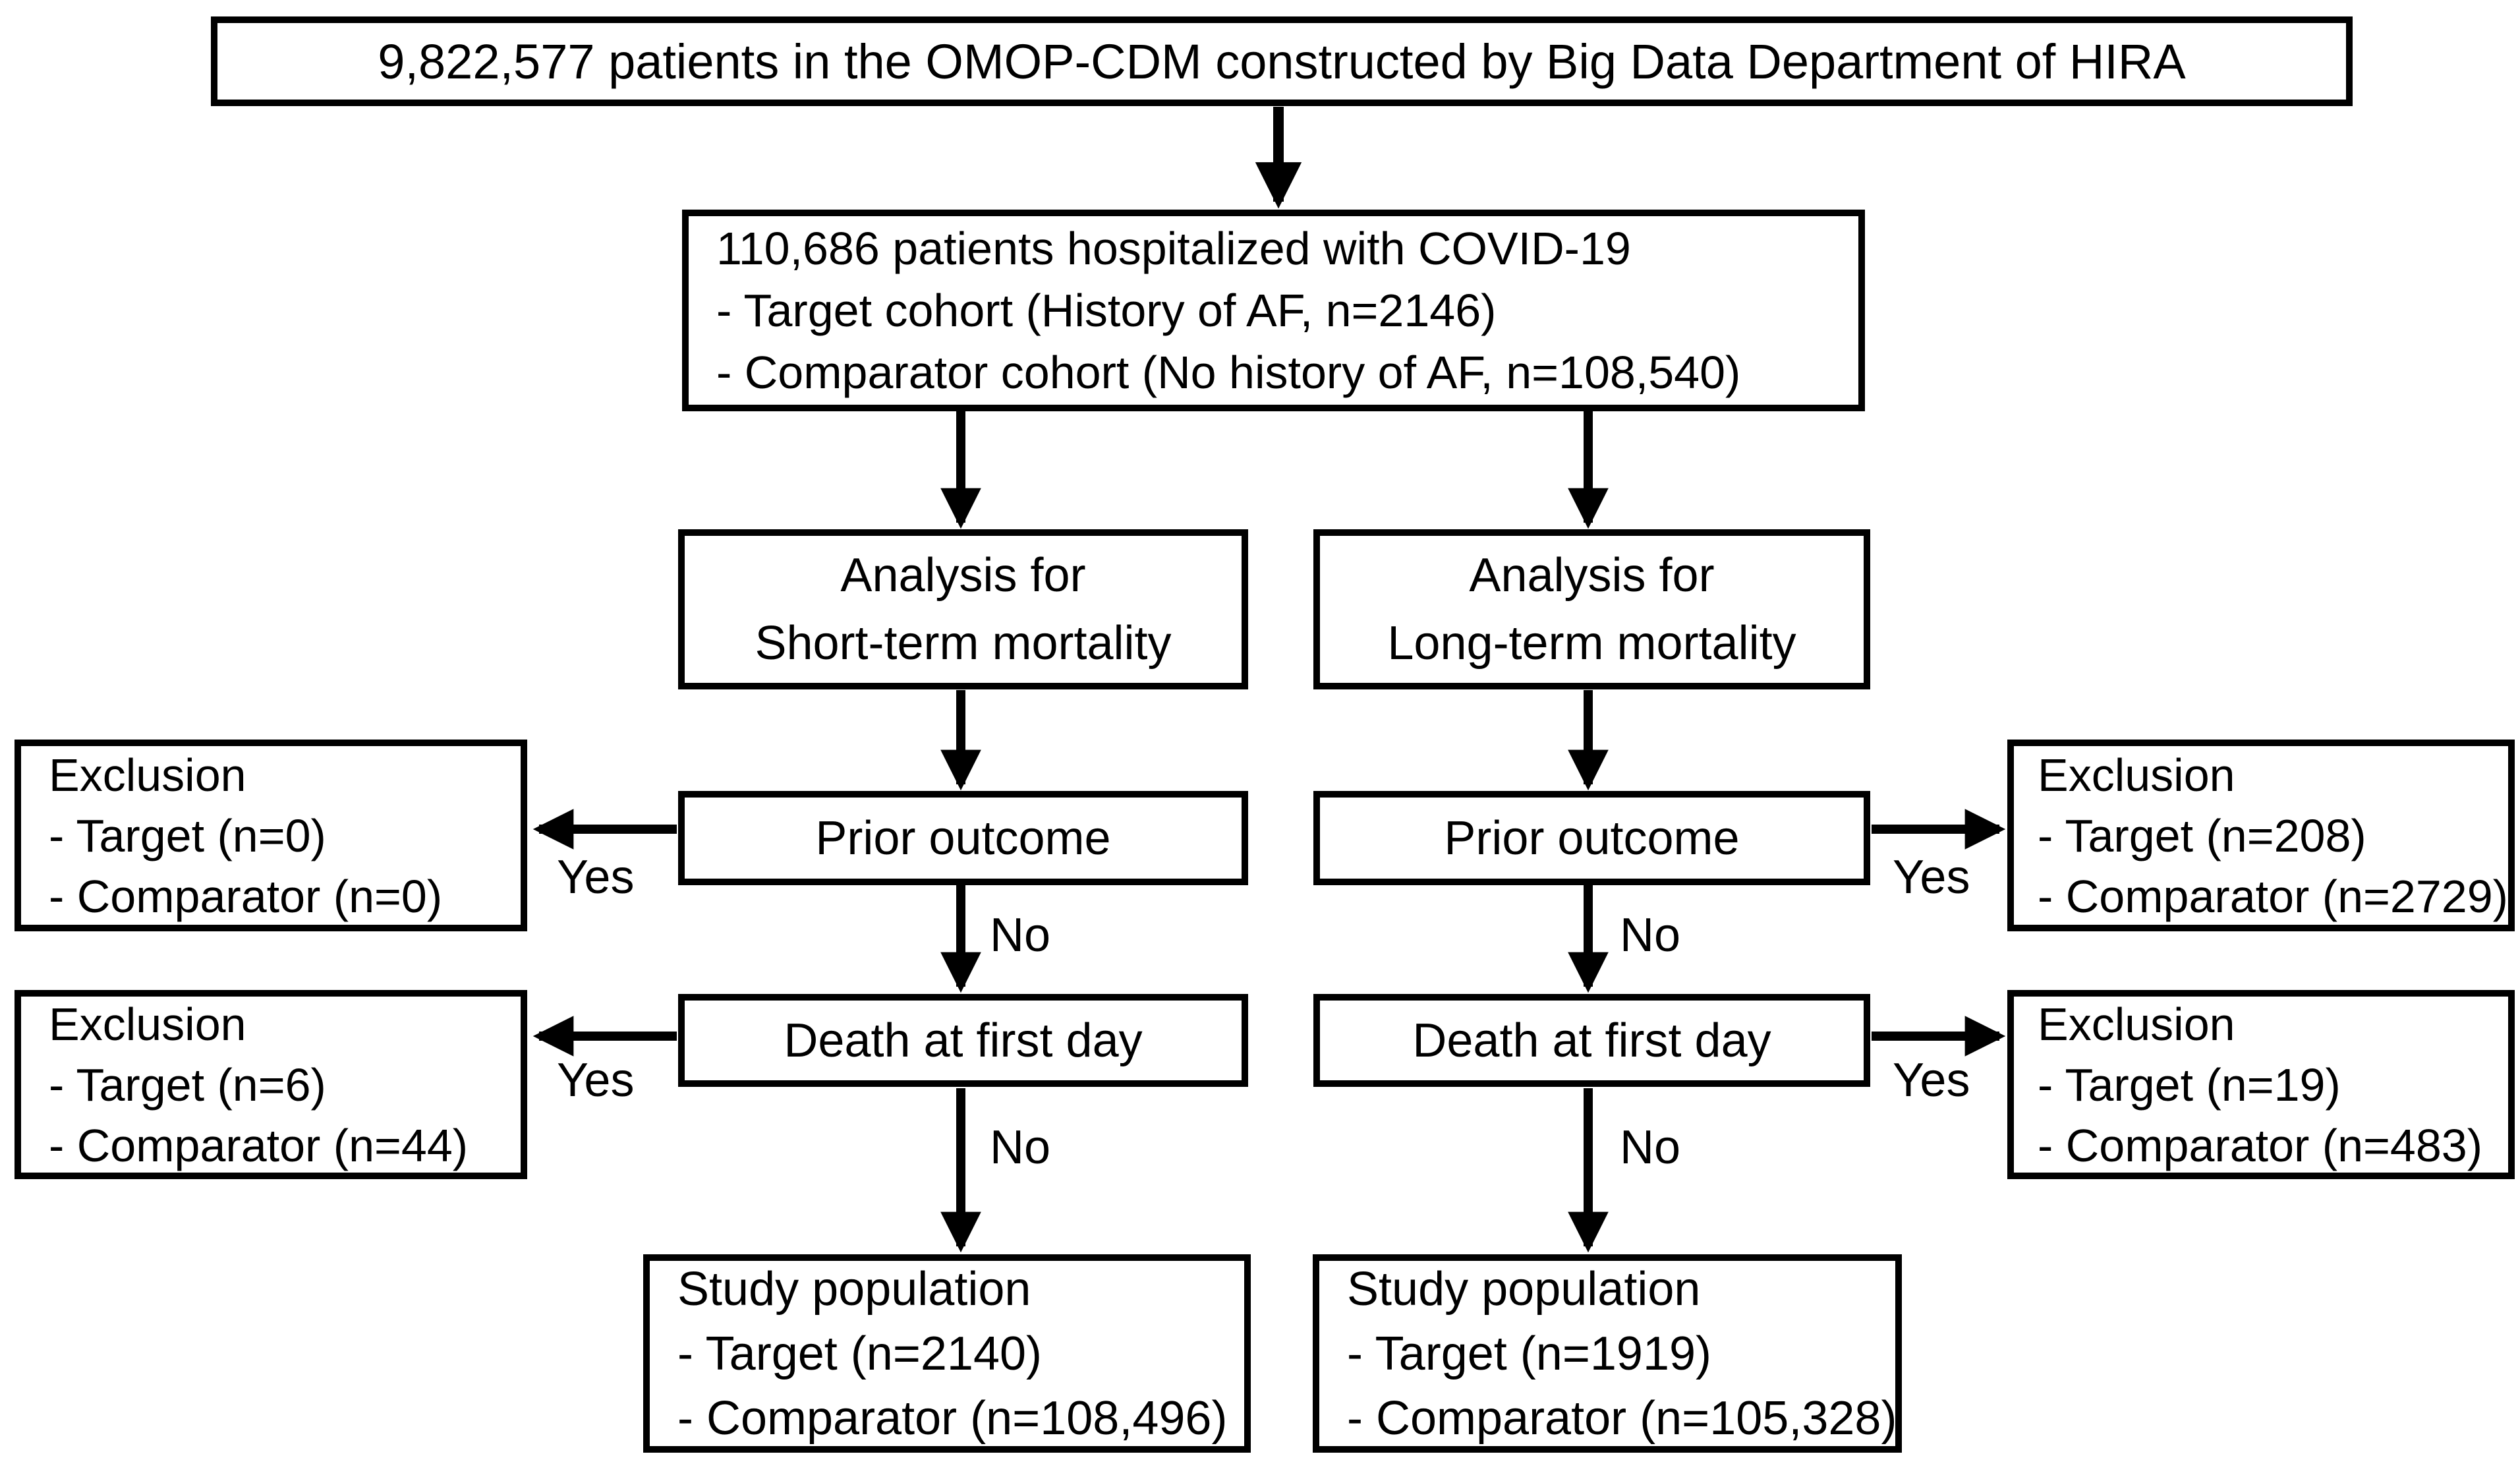 The image size is (2520, 1483). I want to click on no-label-death-long: No, so click(1650, 1147).